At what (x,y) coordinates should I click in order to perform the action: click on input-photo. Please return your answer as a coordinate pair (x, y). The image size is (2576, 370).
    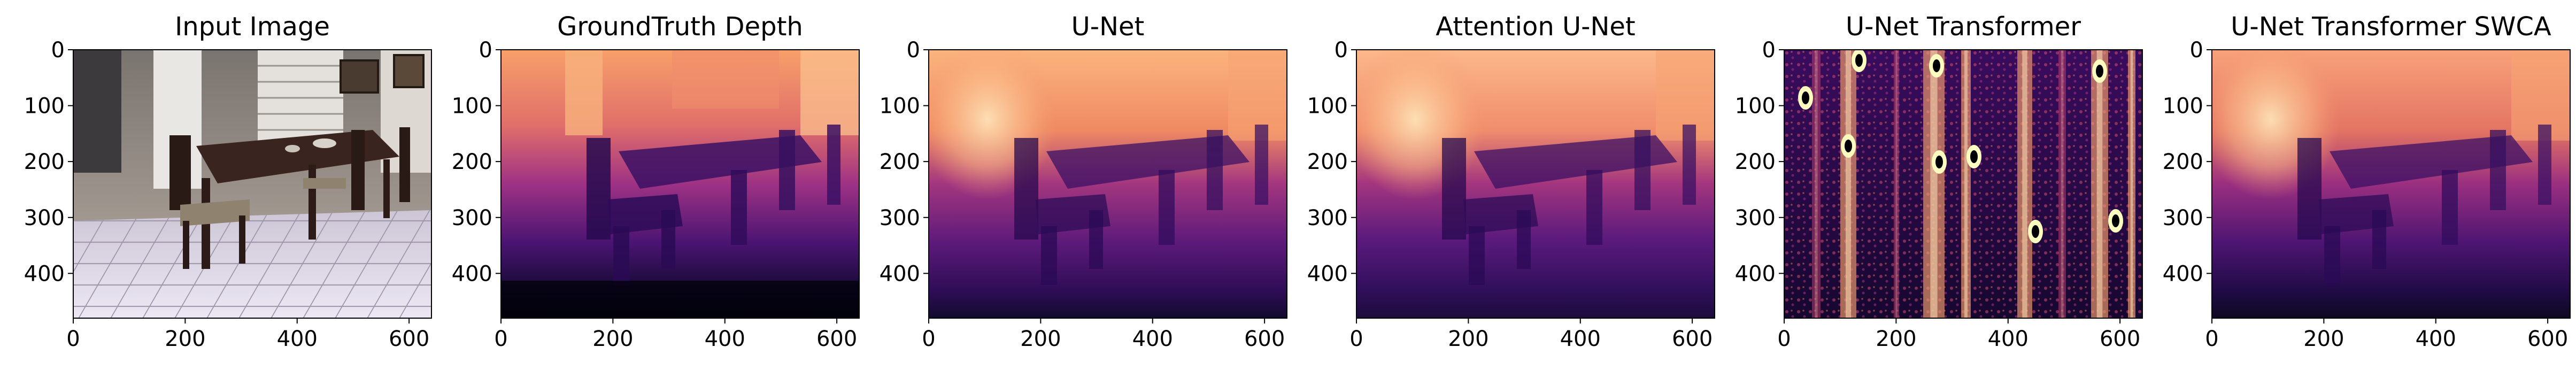
    Looking at the image, I should click on (252, 184).